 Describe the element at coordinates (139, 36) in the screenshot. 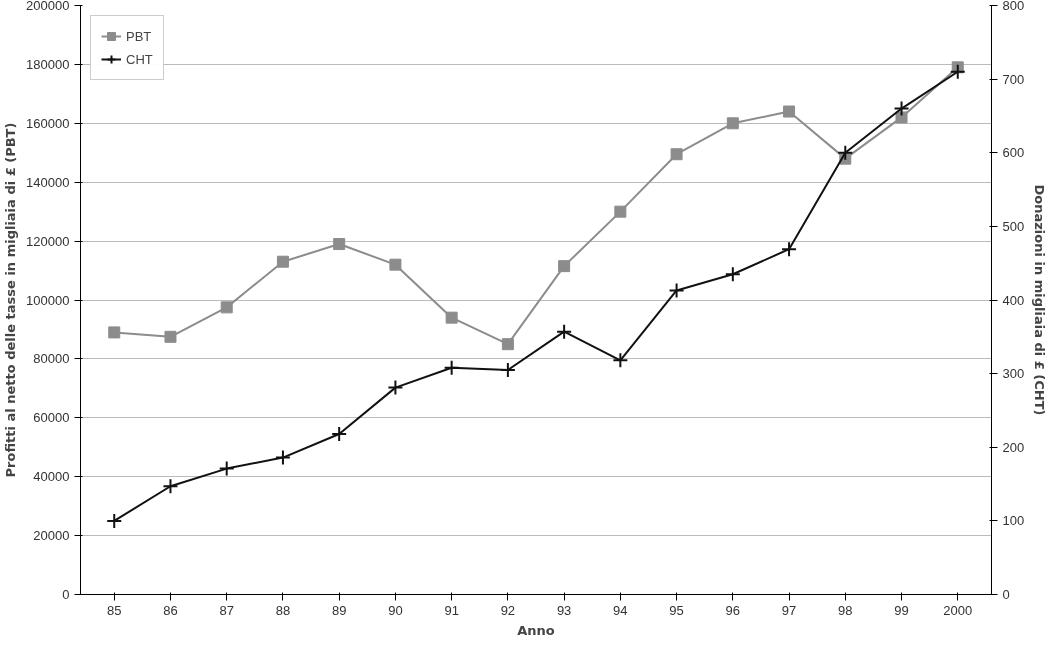

I see `legend-label: PBT` at that location.